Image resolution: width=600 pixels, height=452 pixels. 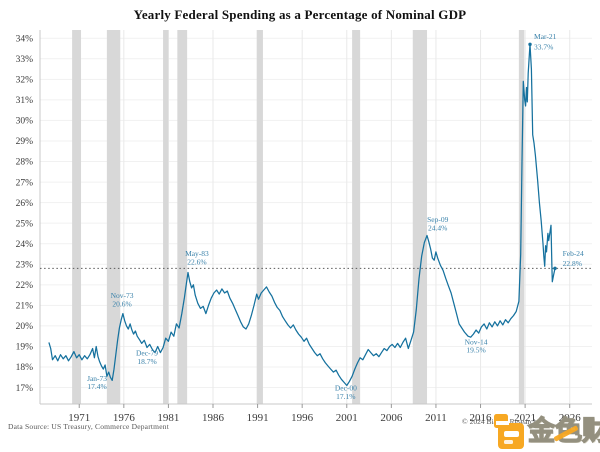 I want to click on annotation-value-label: 19.5%, so click(x=475, y=350).